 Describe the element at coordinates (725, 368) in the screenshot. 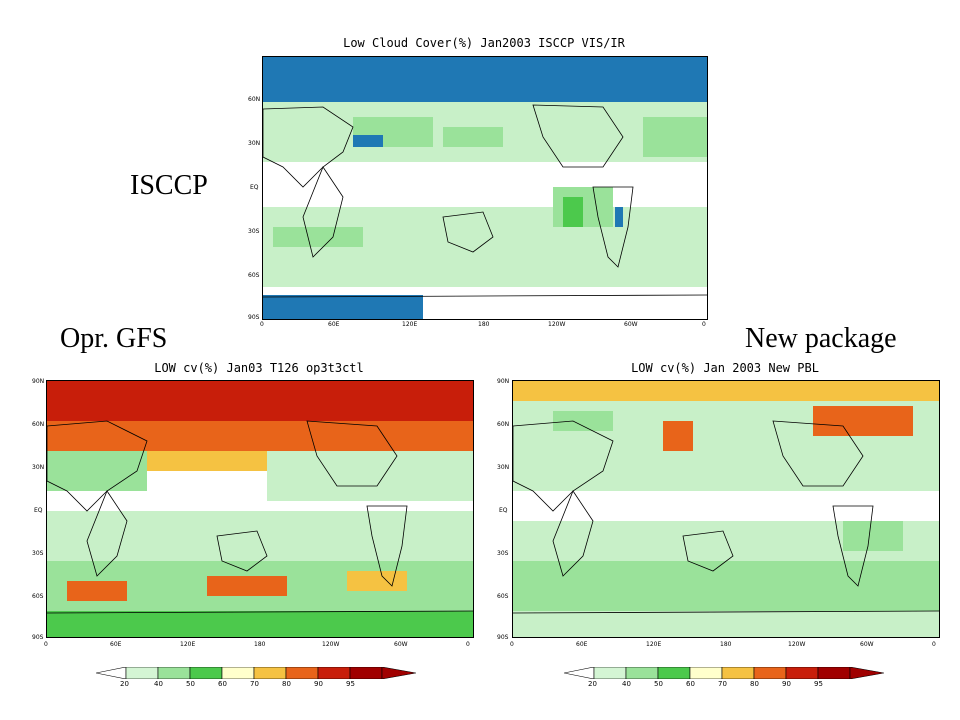

I see `map-title-new-pbl: LOW cv(%) Jan 2003 New PBL` at that location.